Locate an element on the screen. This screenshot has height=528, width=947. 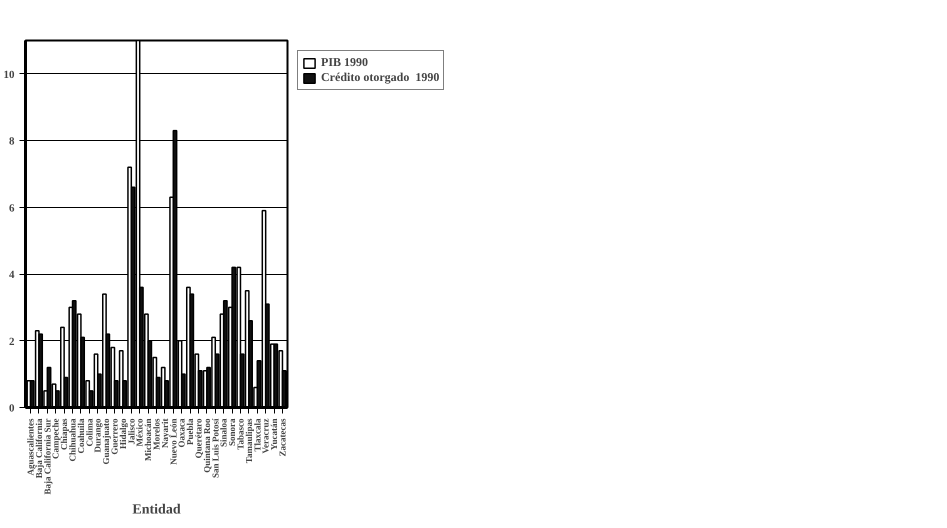
x-tick-label: Aguascalientes is located at coordinates (31, 447).